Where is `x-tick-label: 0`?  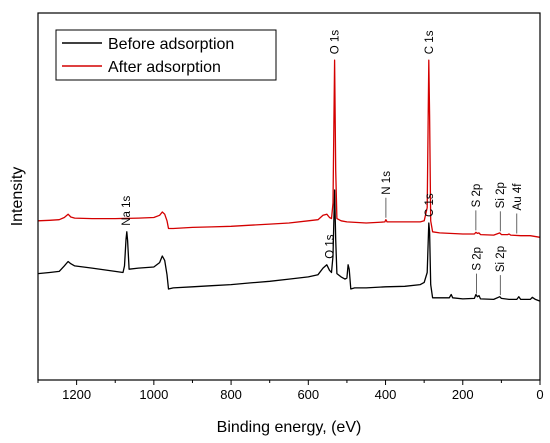 x-tick-label: 0 is located at coordinates (539, 394).